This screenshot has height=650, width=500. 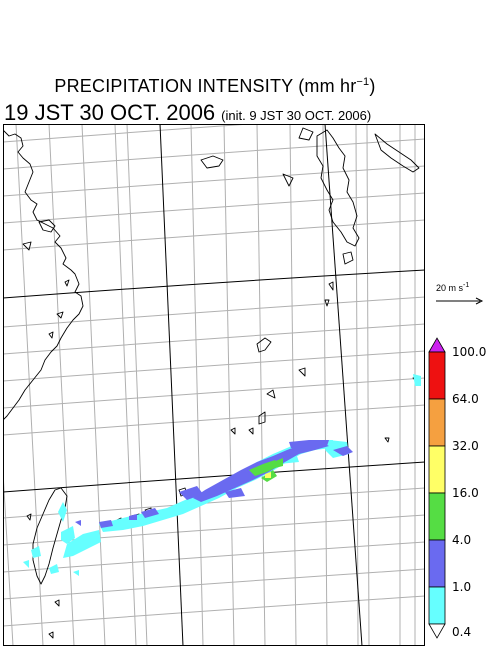 What do you see at coordinates (437, 345) in the screenshot?
I see `legend-over-triangle` at bounding box center [437, 345].